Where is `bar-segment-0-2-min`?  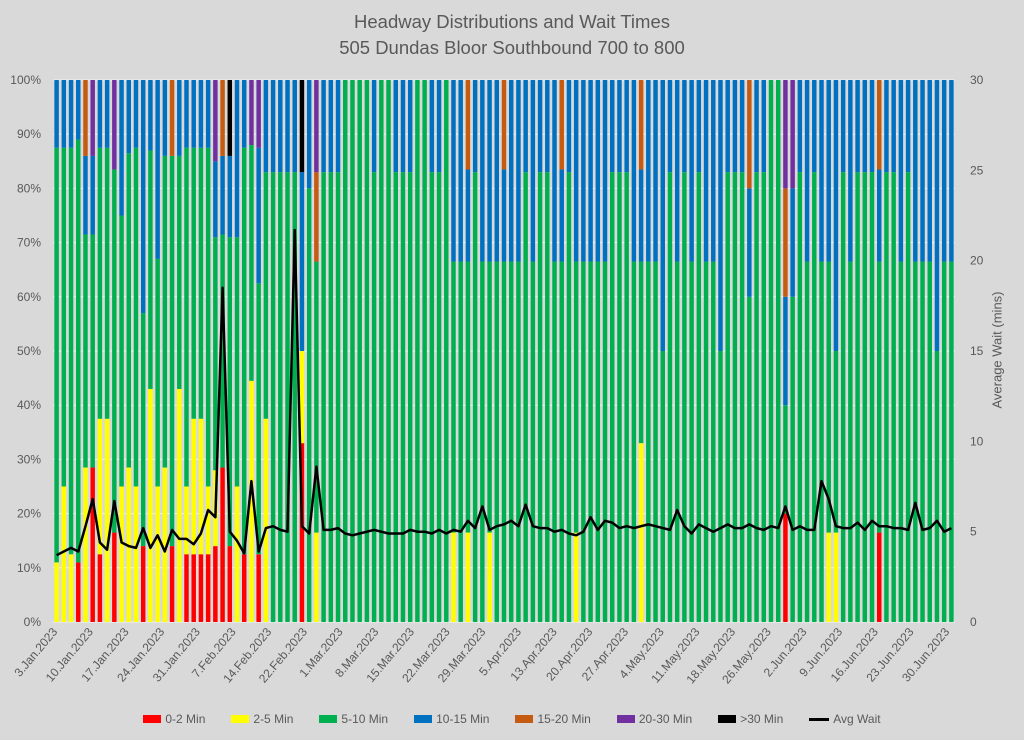 bar-segment-0-2-min is located at coordinates (114, 577).